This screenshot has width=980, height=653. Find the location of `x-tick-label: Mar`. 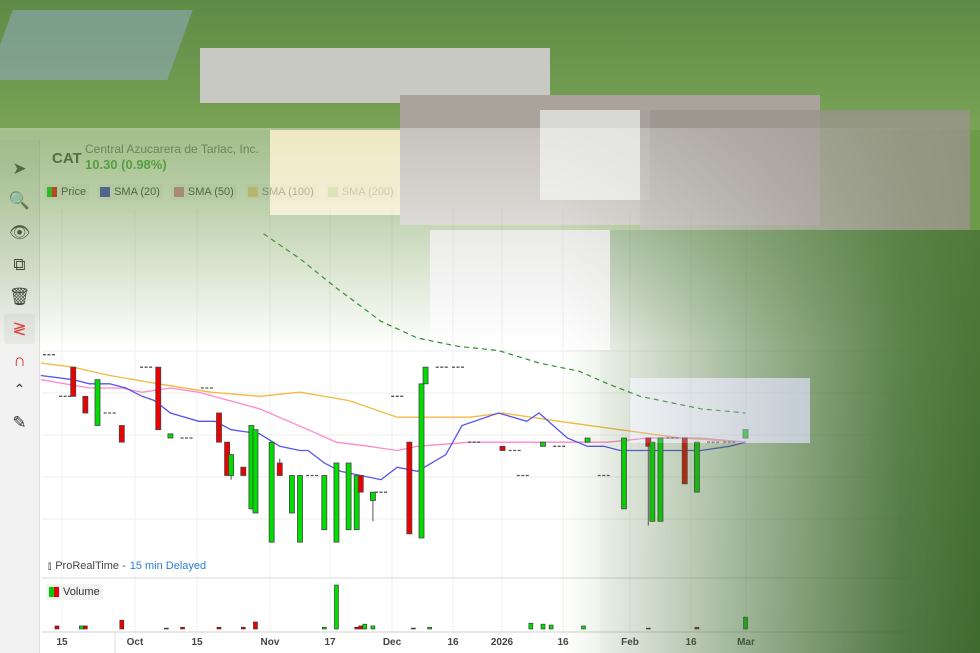

x-tick-label: Mar is located at coordinates (746, 642).